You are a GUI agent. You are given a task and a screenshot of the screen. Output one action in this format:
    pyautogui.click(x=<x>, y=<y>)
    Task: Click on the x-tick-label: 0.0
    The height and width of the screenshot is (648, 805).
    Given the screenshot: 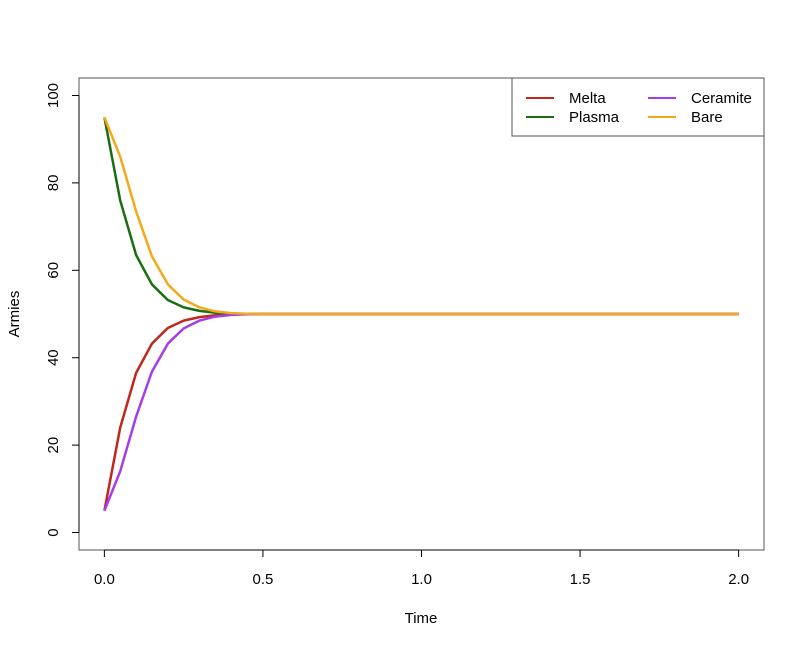 What is the action you would take?
    pyautogui.click(x=104, y=579)
    